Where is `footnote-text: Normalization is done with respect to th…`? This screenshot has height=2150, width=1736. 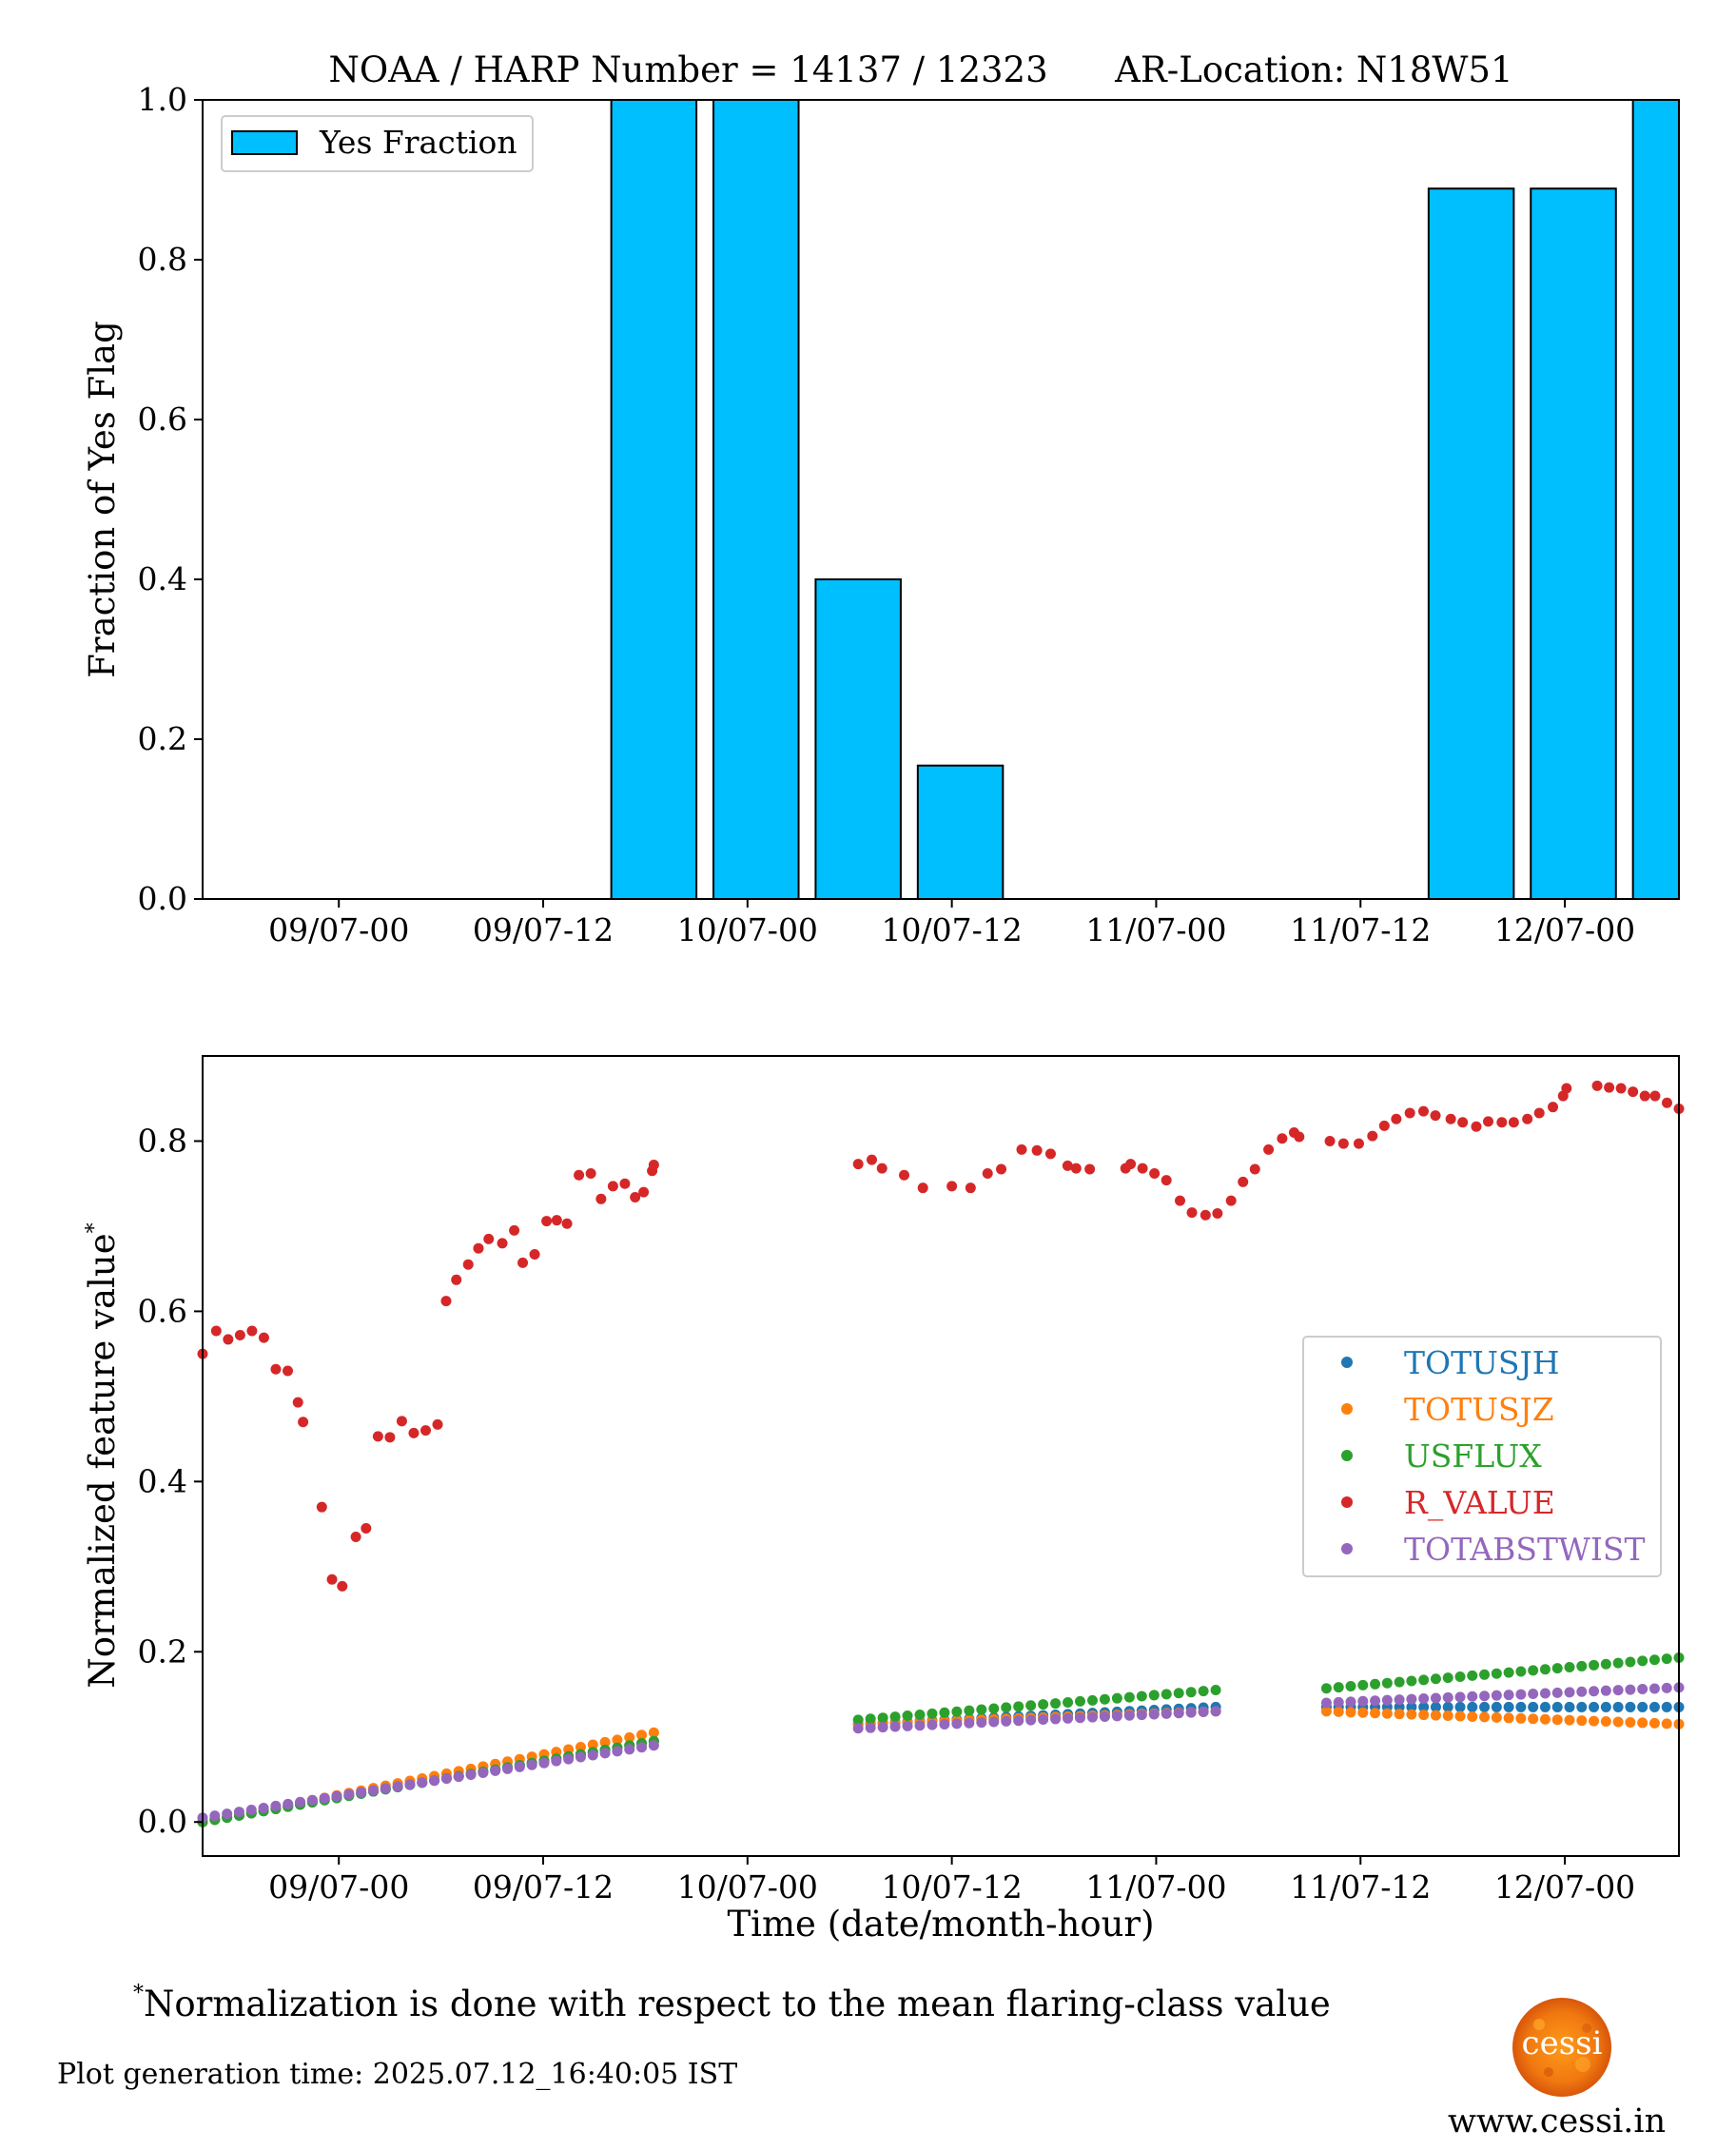 footnote-text: Normalization is done with respect to th… is located at coordinates (738, 2004).